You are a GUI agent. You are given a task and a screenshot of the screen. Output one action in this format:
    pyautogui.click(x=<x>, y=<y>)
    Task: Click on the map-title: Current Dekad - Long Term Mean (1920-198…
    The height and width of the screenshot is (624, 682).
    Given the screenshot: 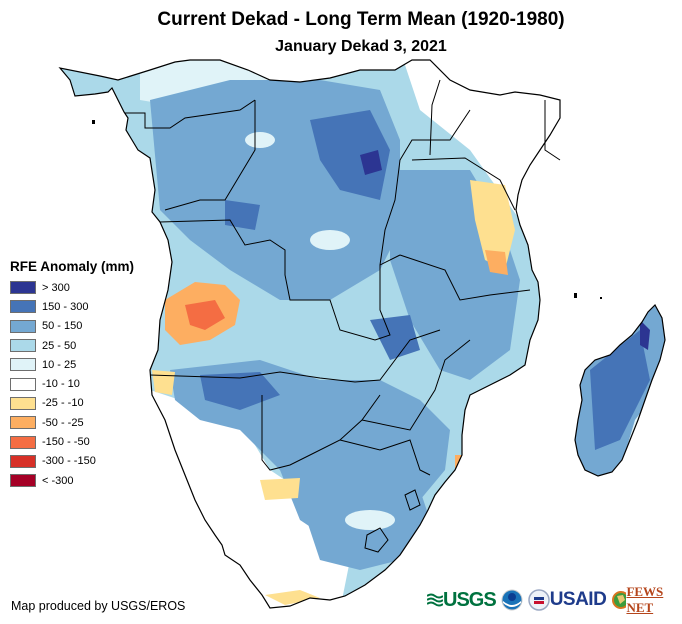 What is the action you would take?
    pyautogui.click(x=361, y=19)
    